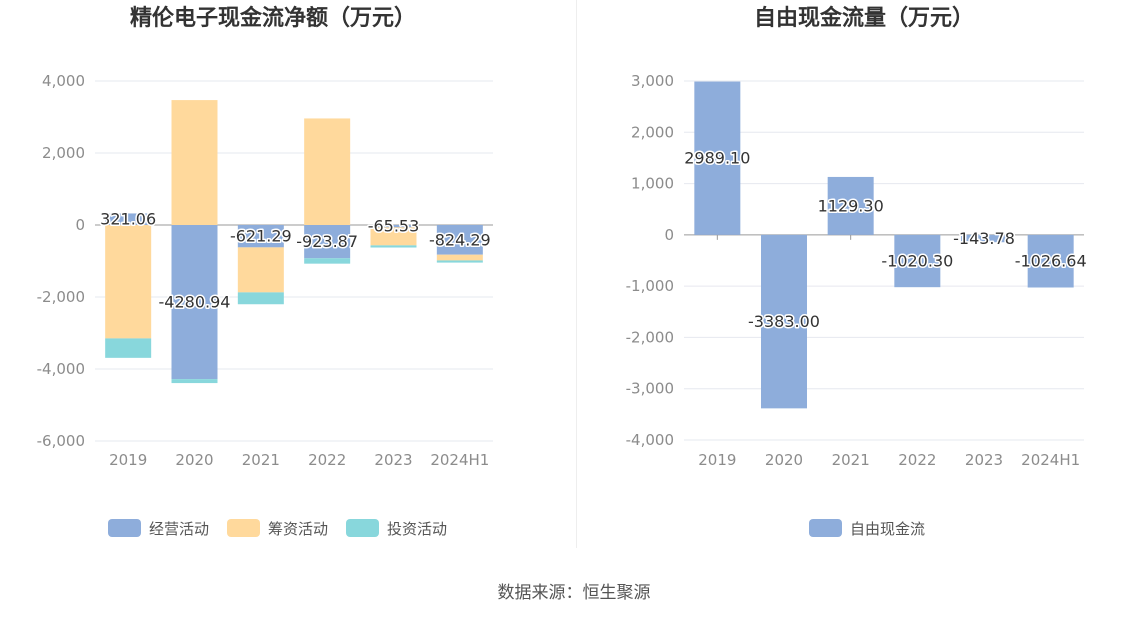  I want to click on bar-financing-activities-2023, so click(393, 236).